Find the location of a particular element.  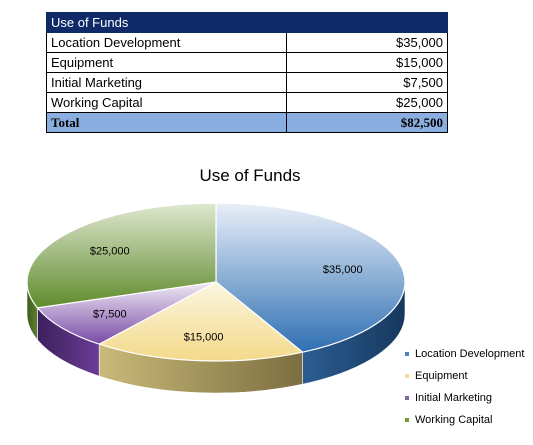

pie-slice-initial-marketing is located at coordinates (126, 313).